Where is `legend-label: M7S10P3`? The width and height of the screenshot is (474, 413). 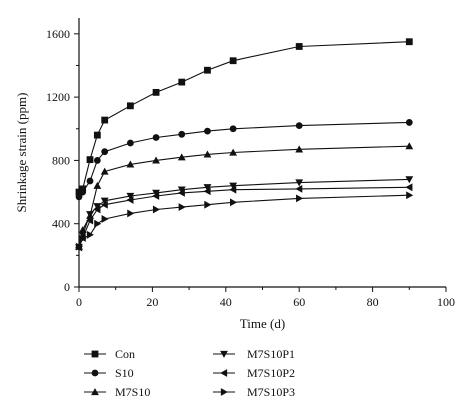 legend-label: M7S10P3 is located at coordinates (271, 392).